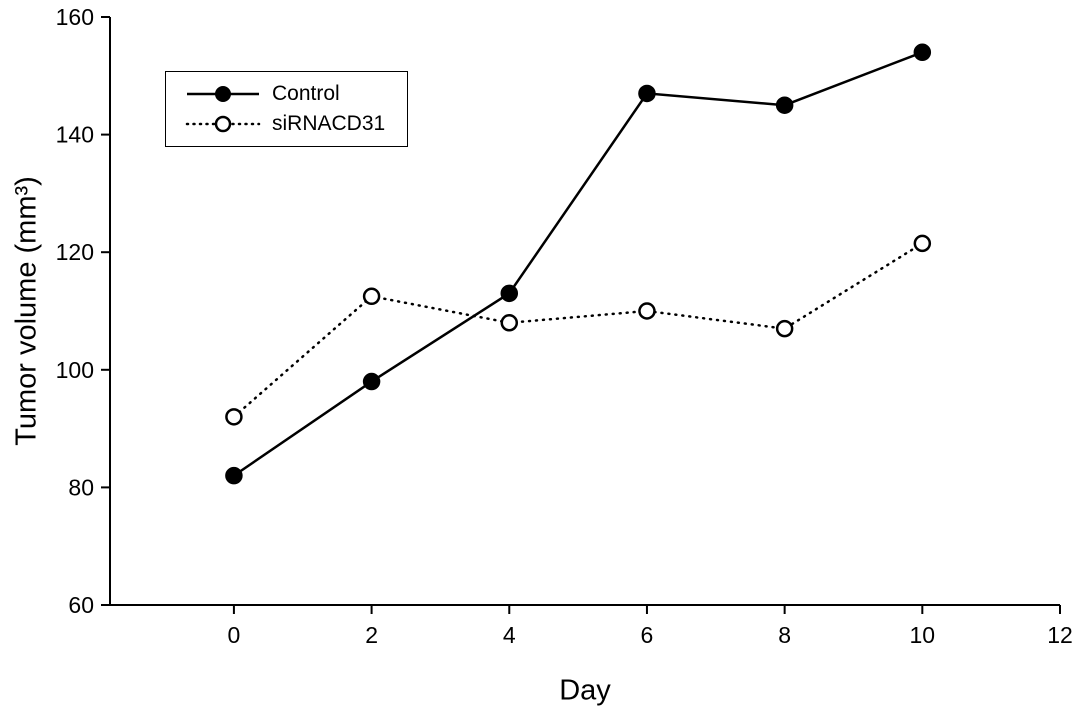 Image resolution: width=1087 pixels, height=716 pixels. What do you see at coordinates (75, 135) in the screenshot?
I see `y-tick-label: 140` at bounding box center [75, 135].